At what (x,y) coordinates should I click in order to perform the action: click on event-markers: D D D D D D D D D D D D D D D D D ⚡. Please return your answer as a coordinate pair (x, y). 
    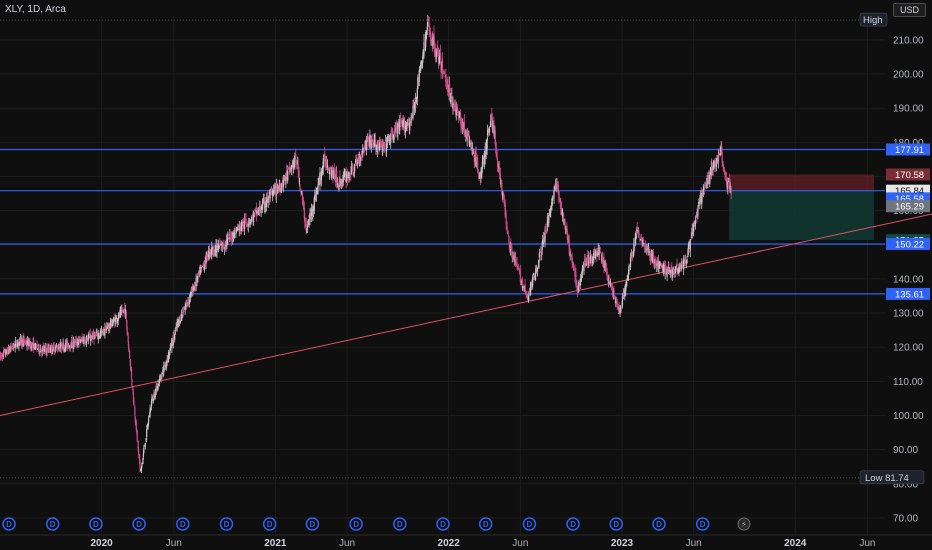
    Looking at the image, I should click on (376, 524).